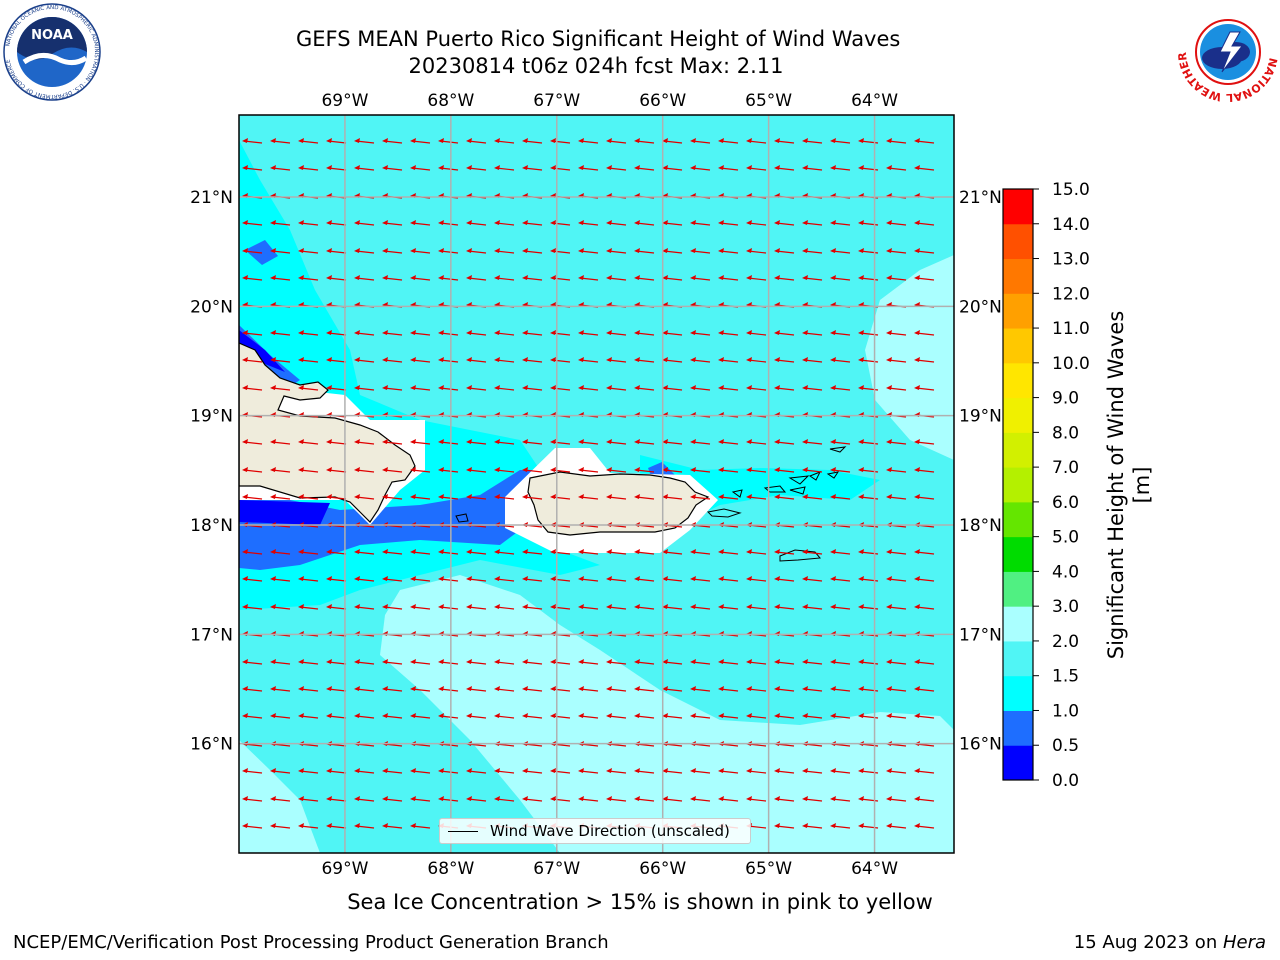 The image size is (1280, 960). I want to click on colorbar-tick-label: 2.0, so click(1065, 642).